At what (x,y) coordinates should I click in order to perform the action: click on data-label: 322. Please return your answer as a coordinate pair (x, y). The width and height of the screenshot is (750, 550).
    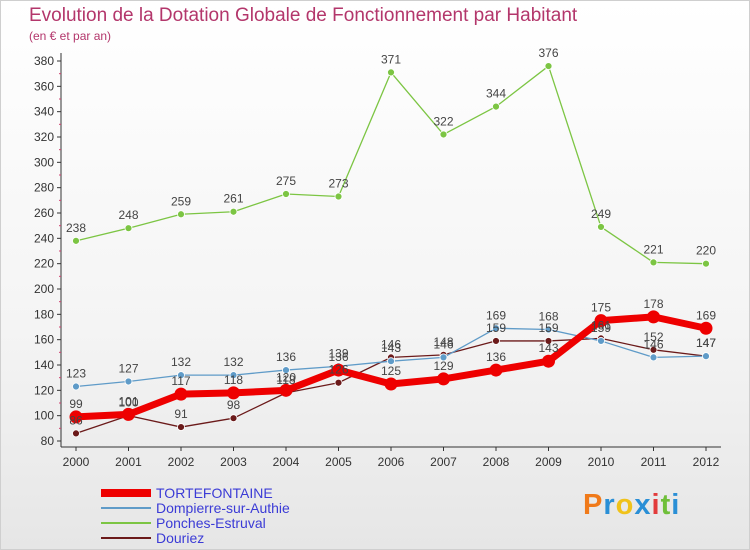
    Looking at the image, I should click on (443, 121).